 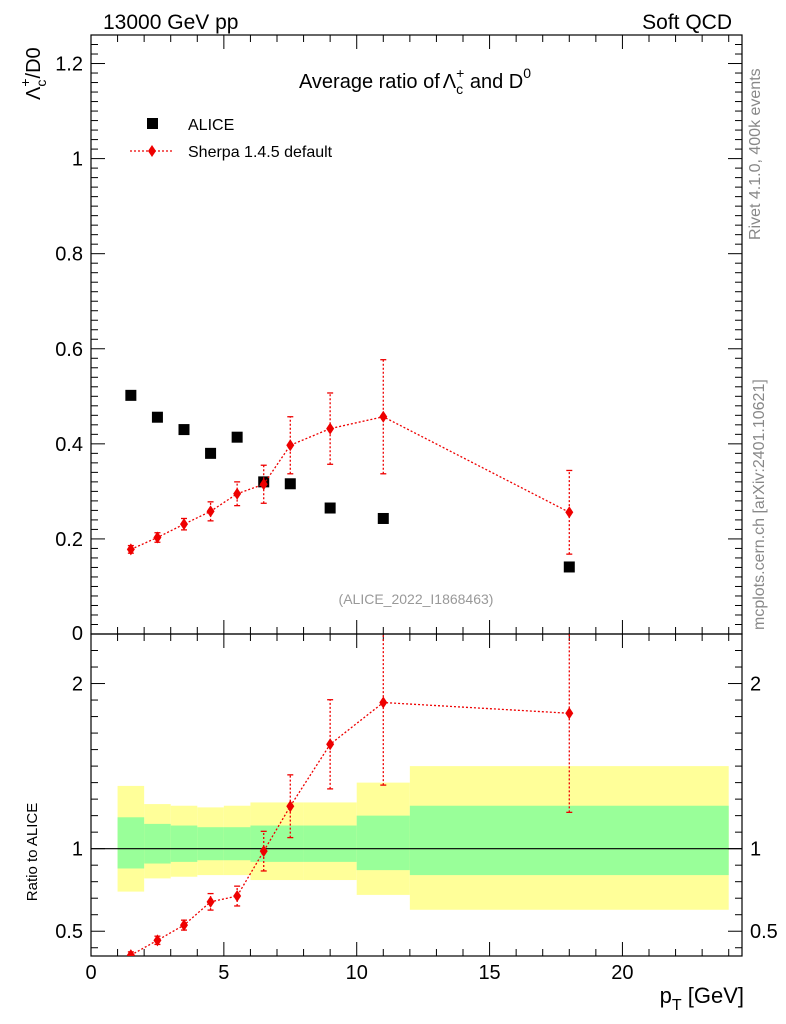 I want to click on rivet-label: Rivet 4.1.0, 400k events, so click(x=755, y=154).